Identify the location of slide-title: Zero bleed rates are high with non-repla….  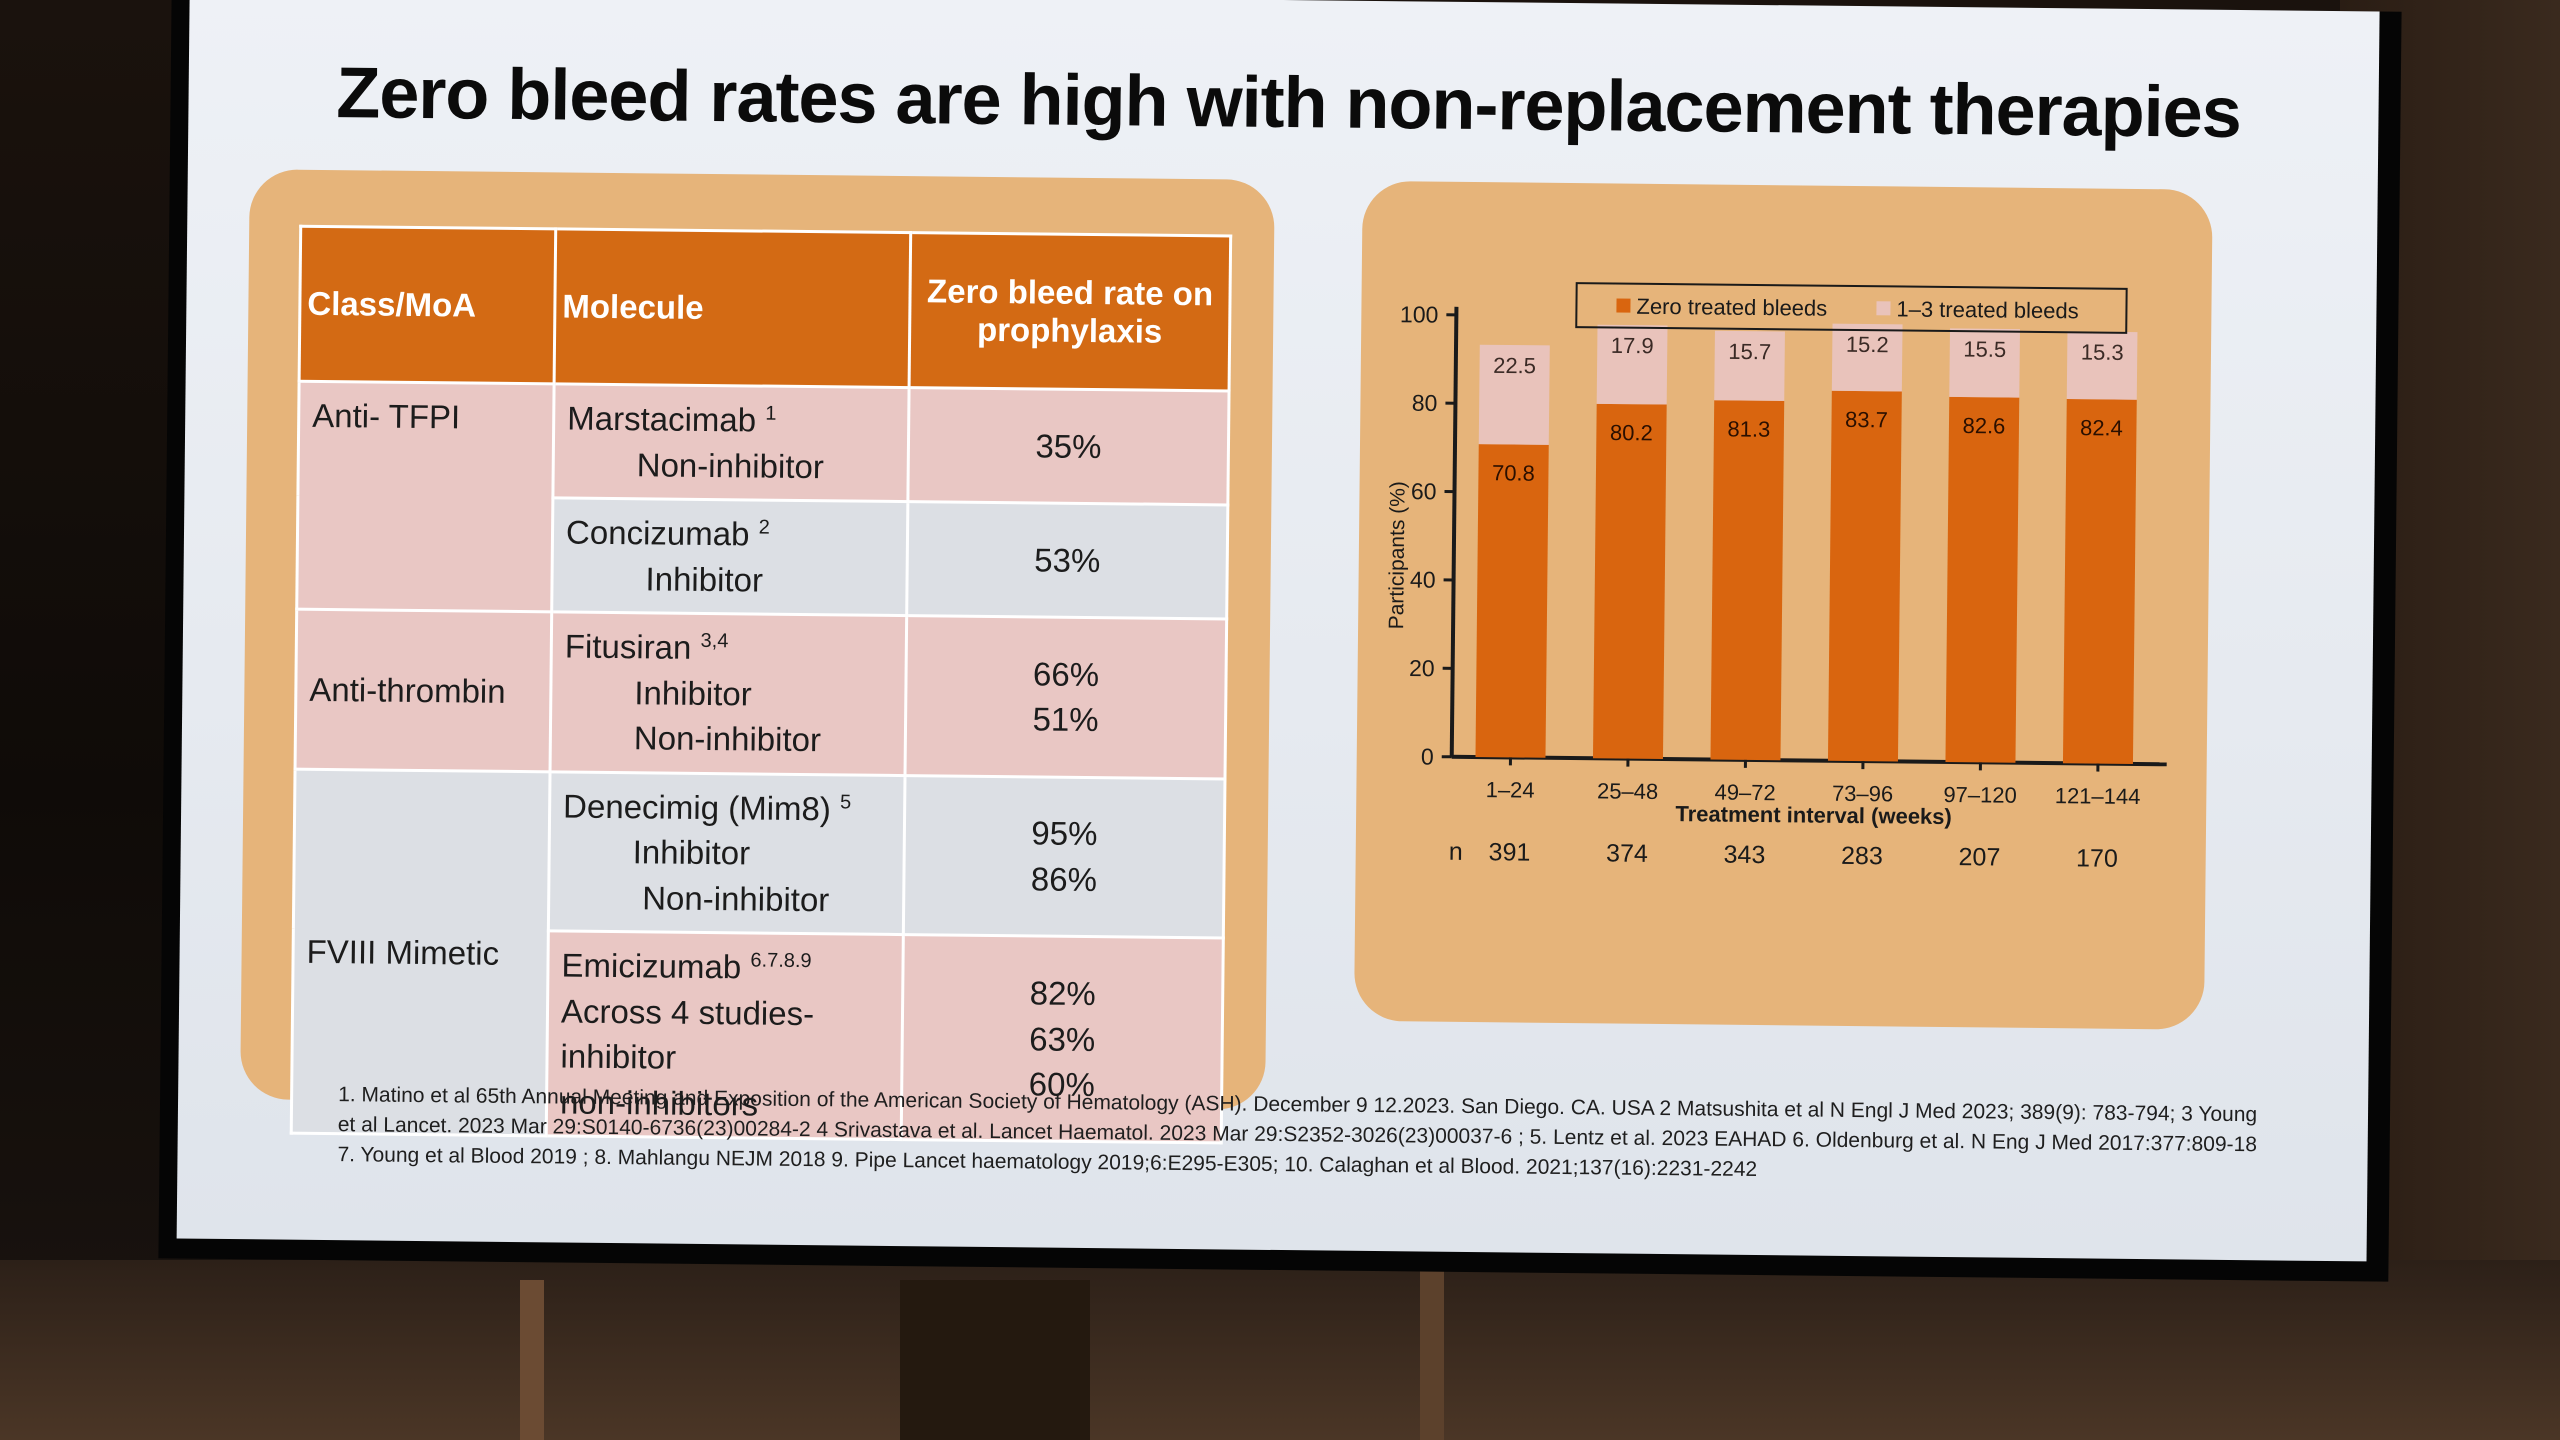
(1288, 103).